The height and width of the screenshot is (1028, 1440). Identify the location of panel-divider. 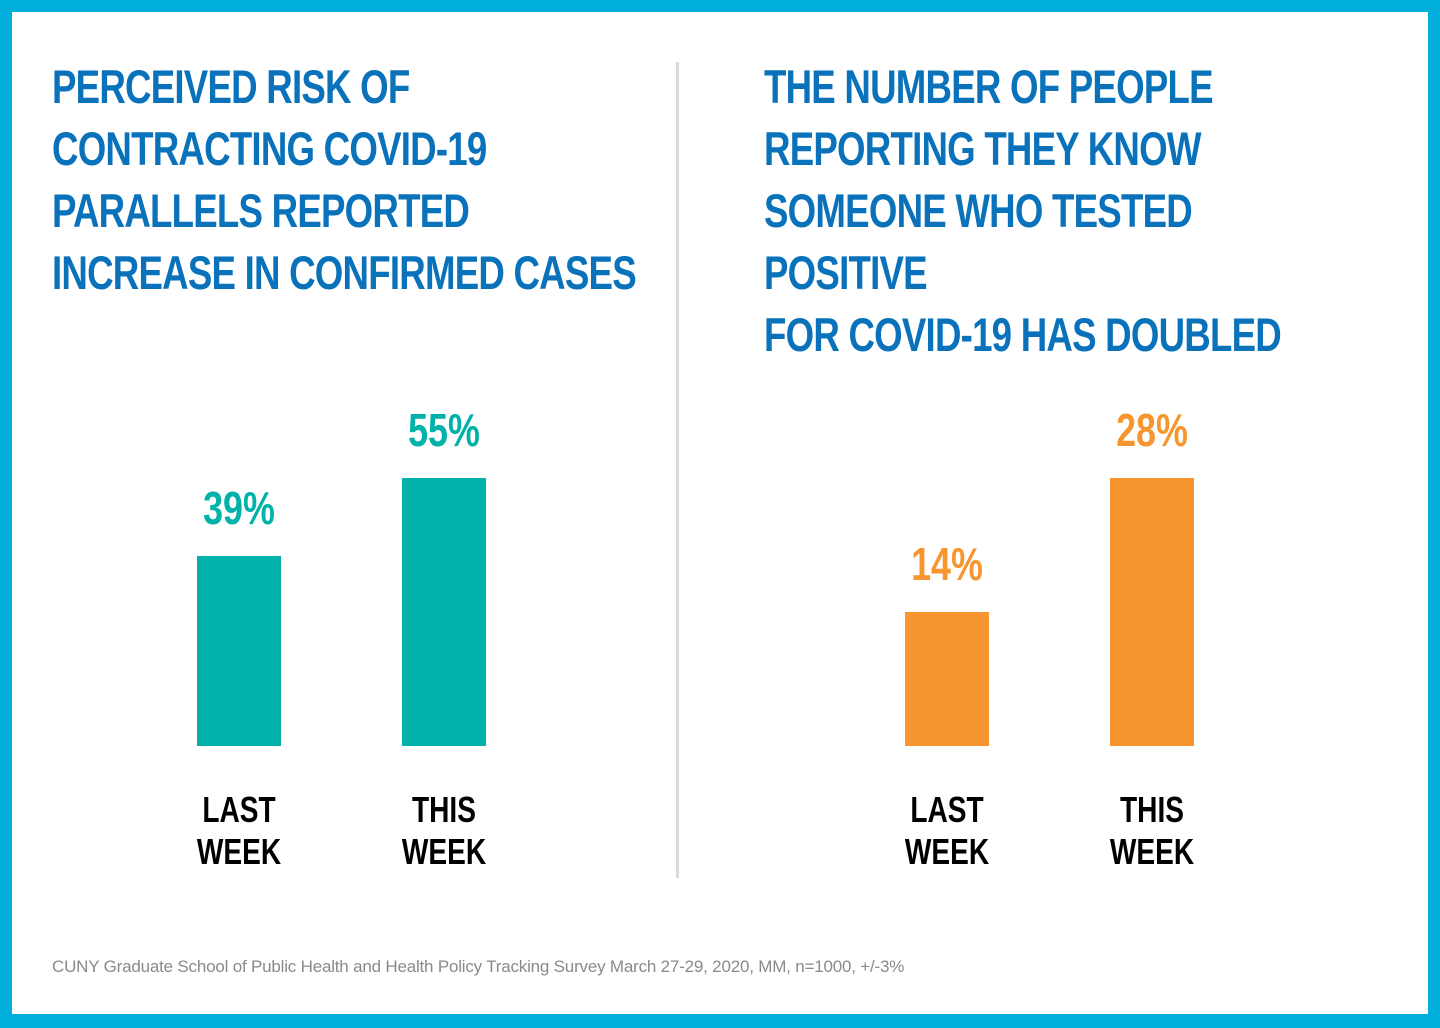
(677, 470).